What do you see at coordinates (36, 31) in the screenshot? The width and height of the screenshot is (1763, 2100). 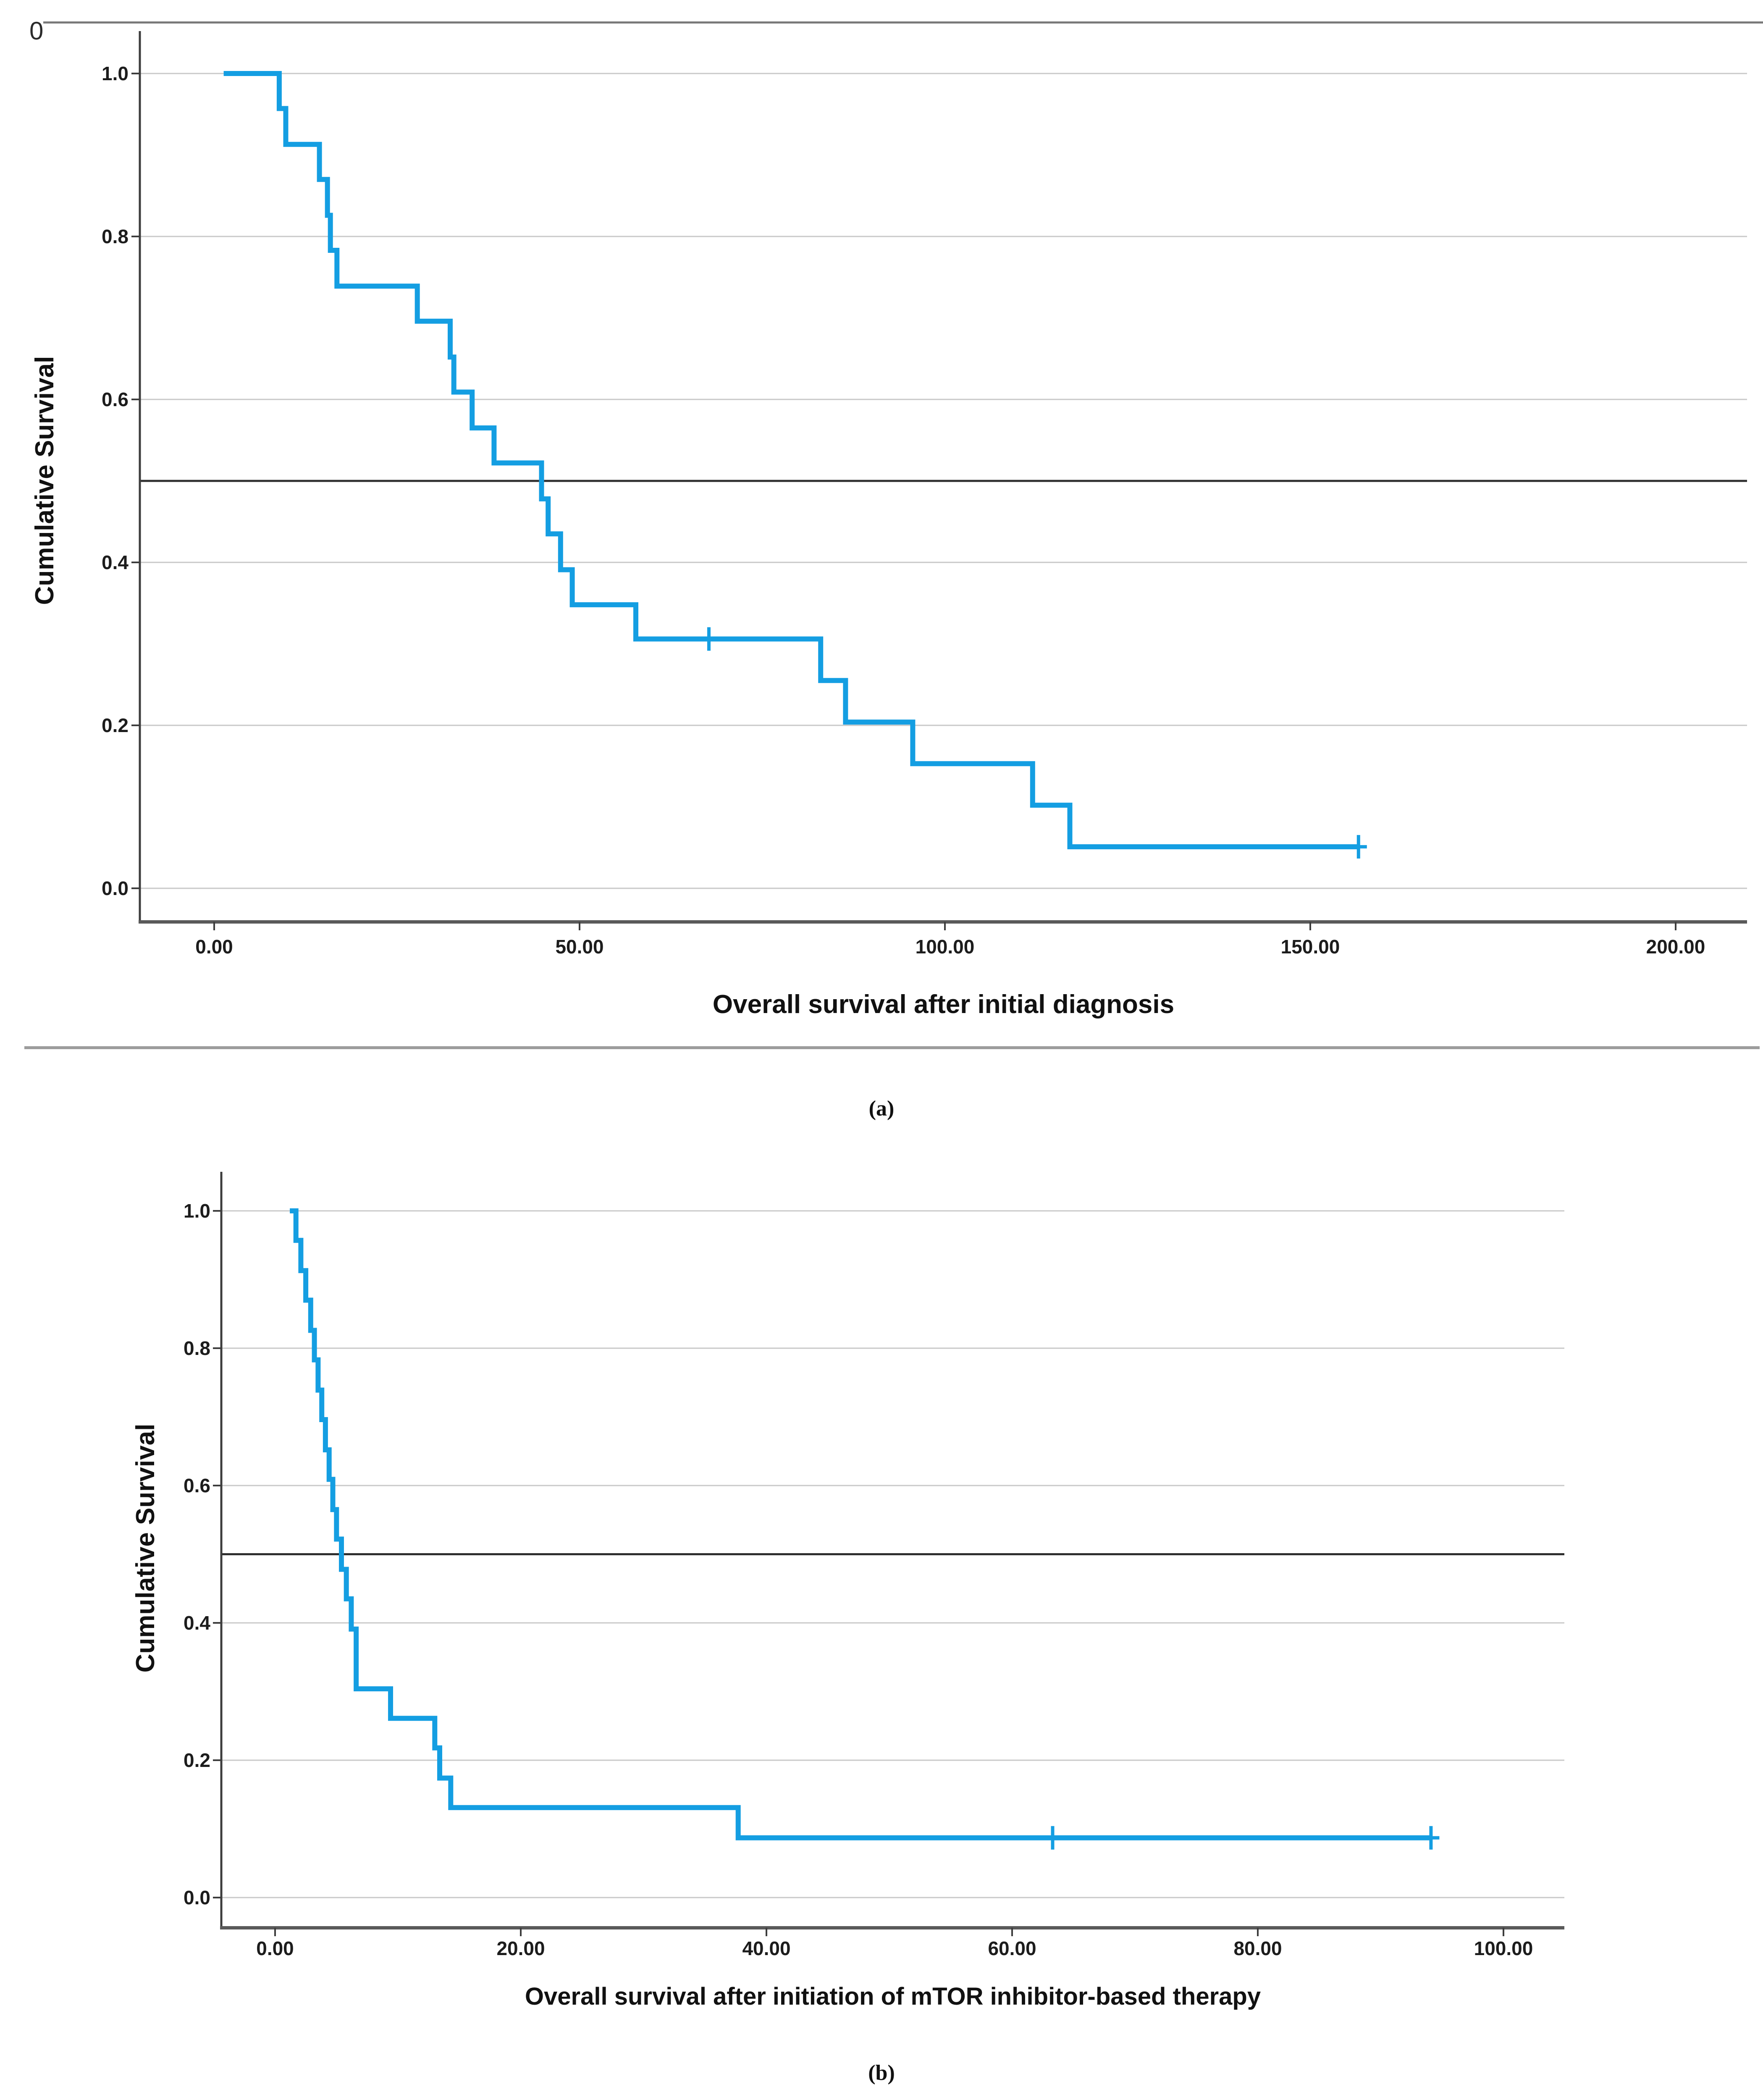 I see `stray-axis-zero-label: 0` at bounding box center [36, 31].